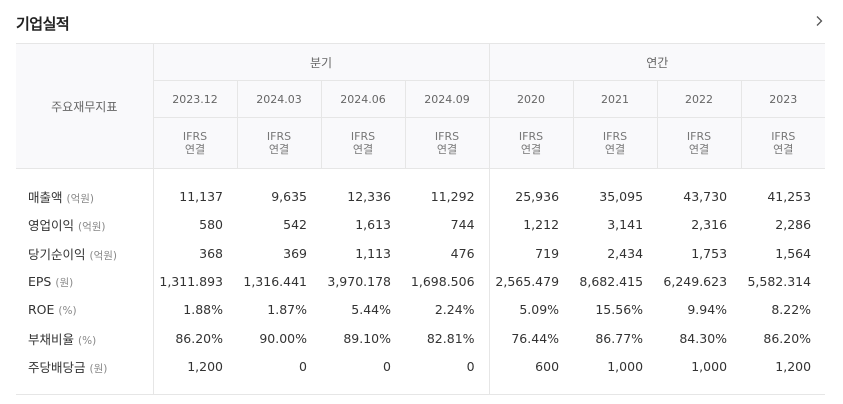 This screenshot has width=843, height=404. Describe the element at coordinates (194, 99) in the screenshot. I see `period-header: 2023.12` at that location.